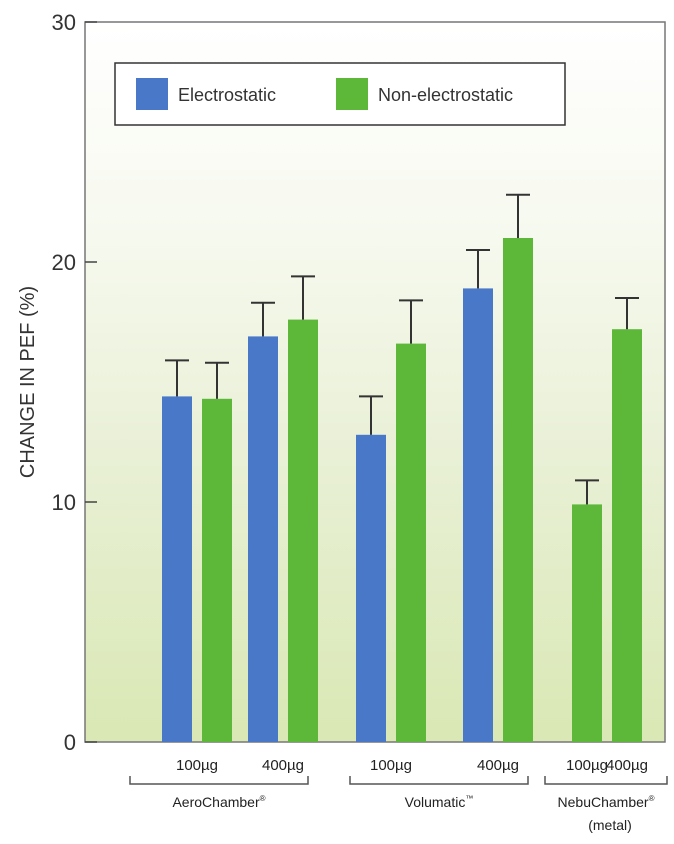 The image size is (674, 844). I want to click on group-sublabel: (metal), so click(610, 825).